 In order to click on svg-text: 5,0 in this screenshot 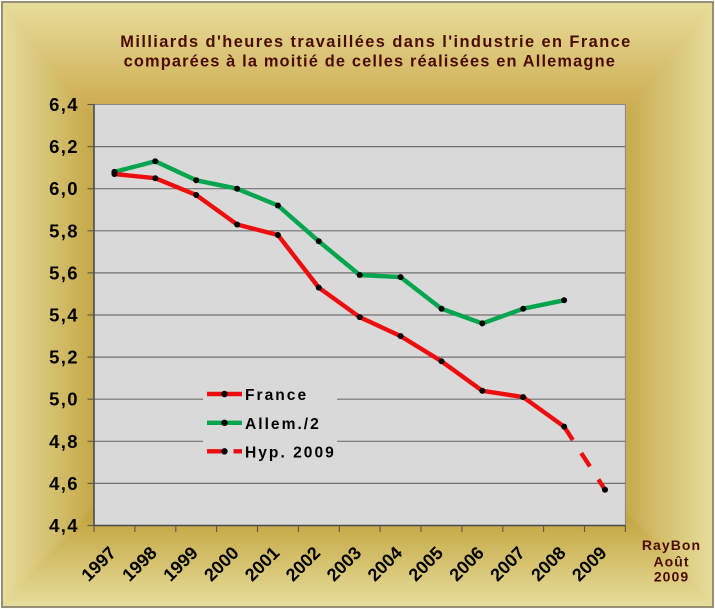, I will do `click(64, 399)`.